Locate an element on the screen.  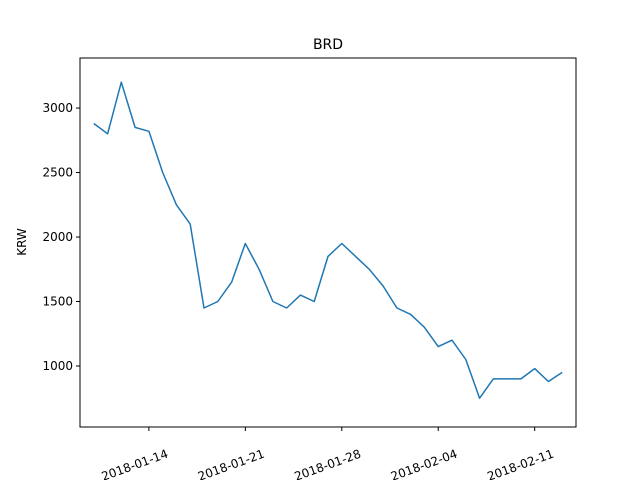
y-tick-label: 2500 is located at coordinates (57, 173).